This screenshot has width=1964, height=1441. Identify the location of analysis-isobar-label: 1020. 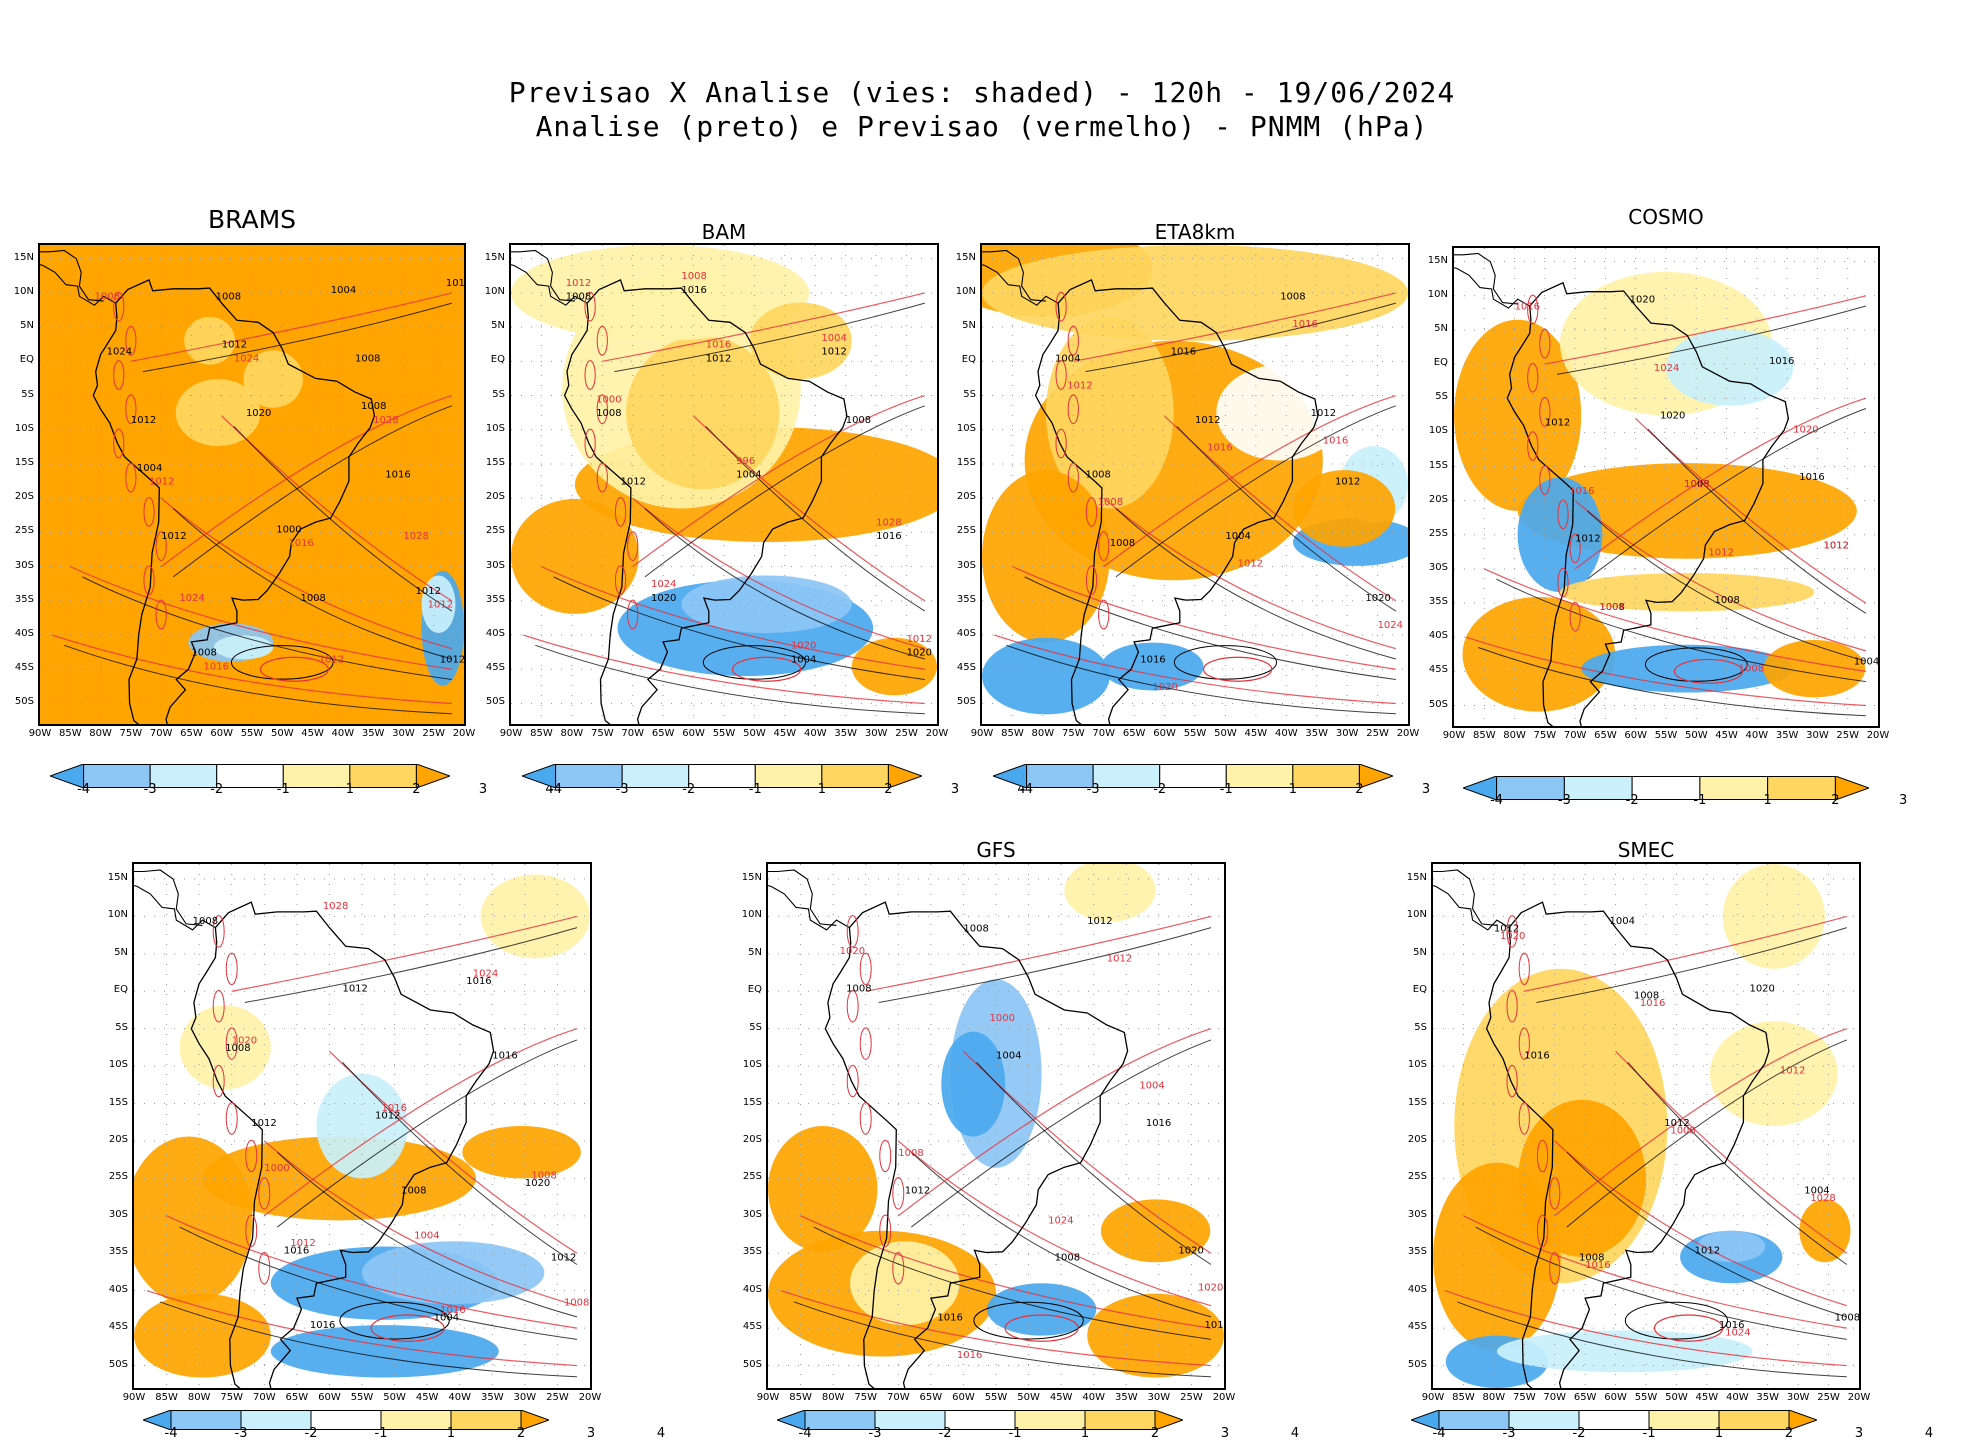
(258, 413).